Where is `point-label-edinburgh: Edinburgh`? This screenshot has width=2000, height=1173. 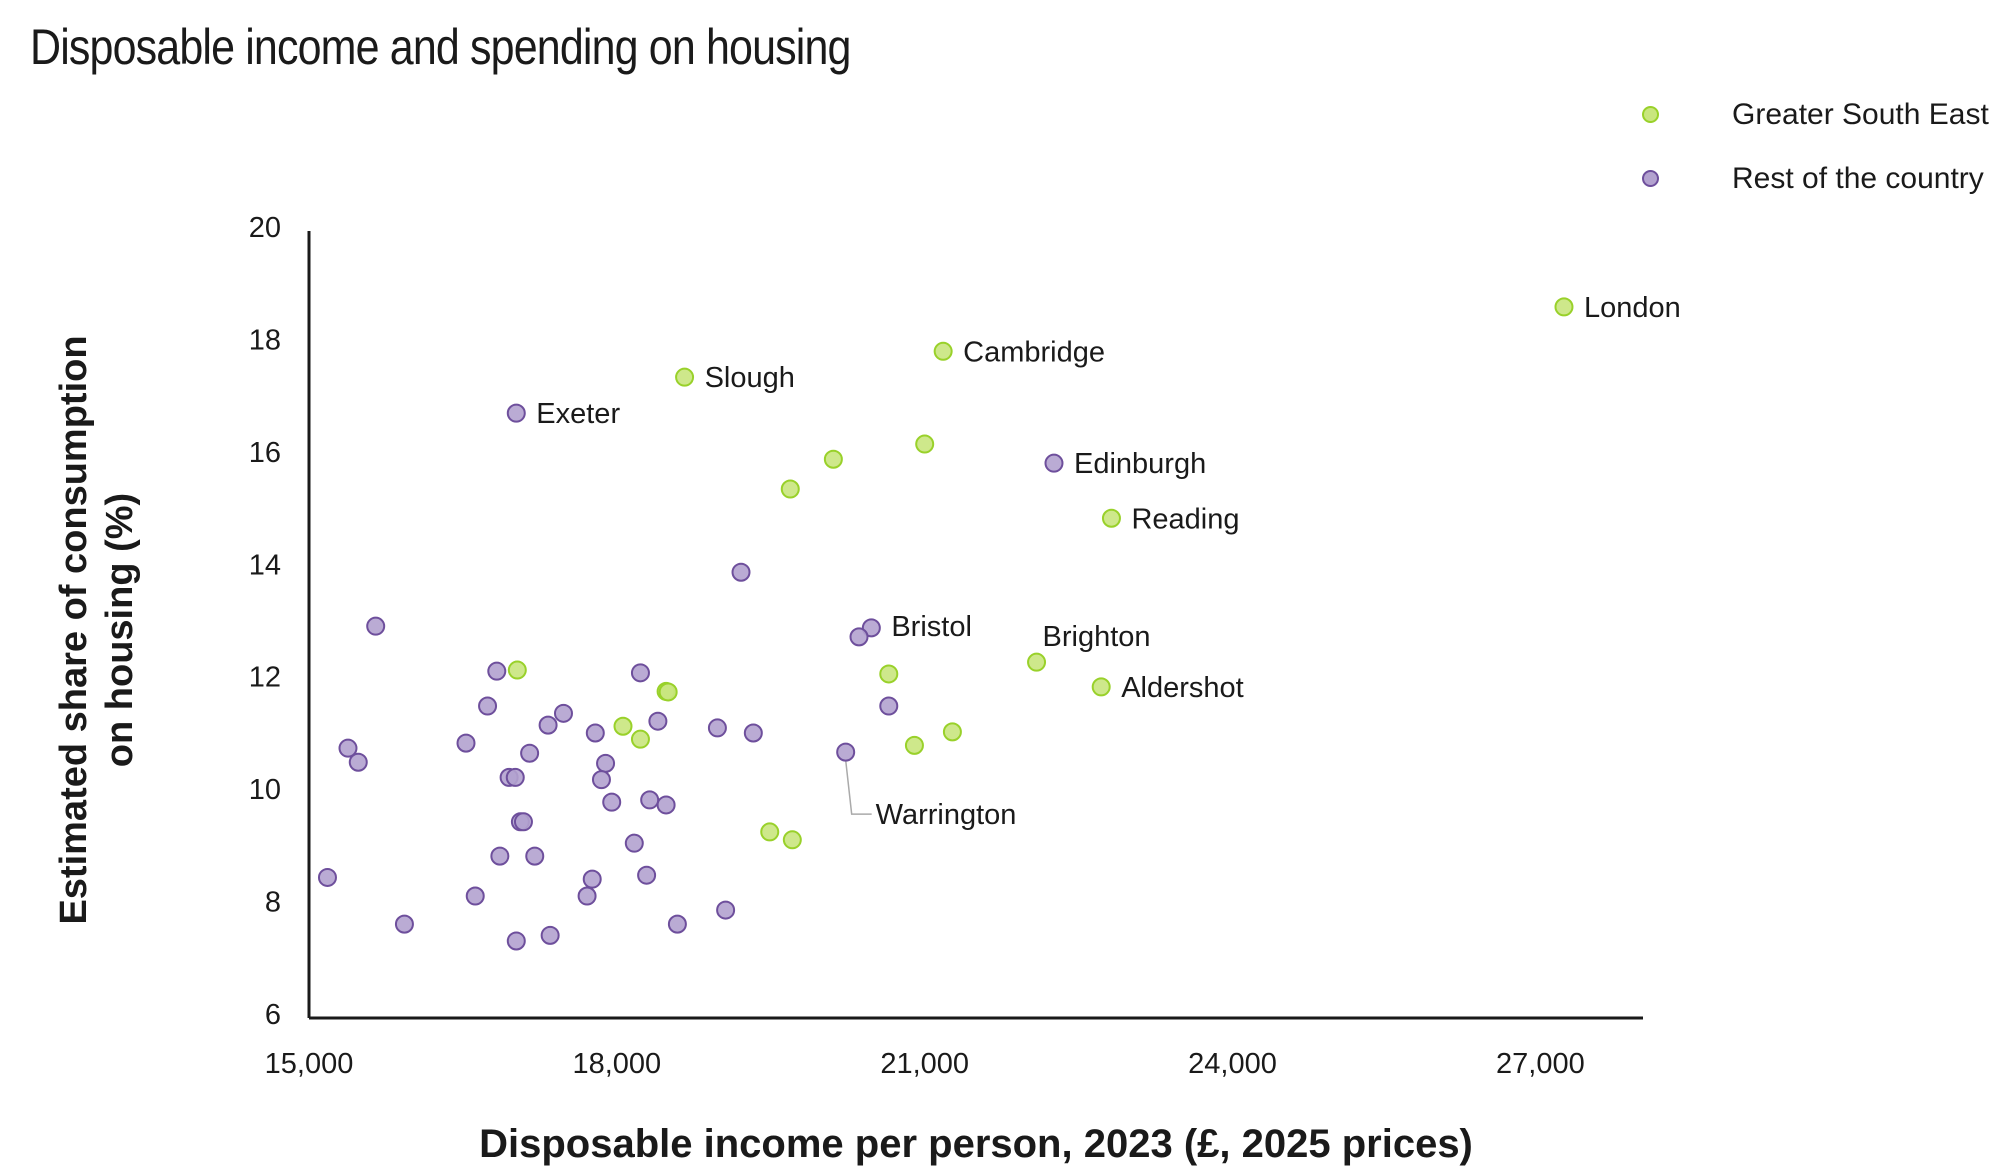
point-label-edinburgh: Edinburgh is located at coordinates (1140, 464).